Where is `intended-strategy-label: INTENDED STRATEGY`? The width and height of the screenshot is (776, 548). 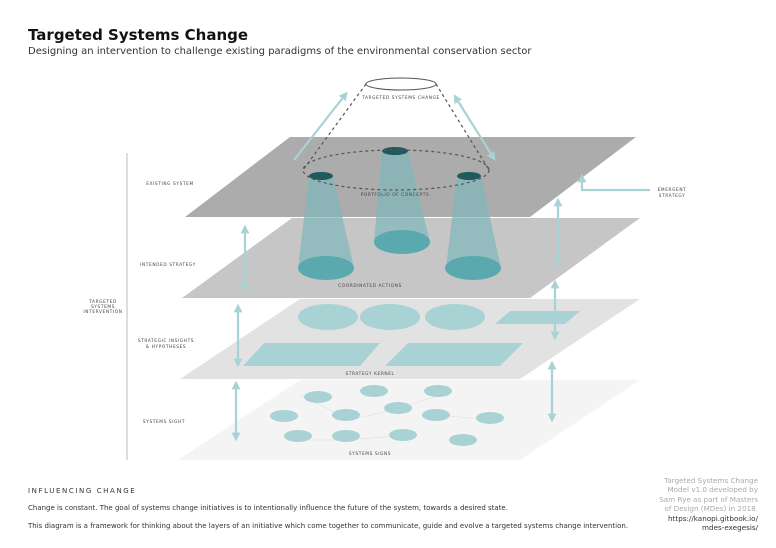
intended-strategy-label: INTENDED STRATEGY is located at coordinates (168, 265).